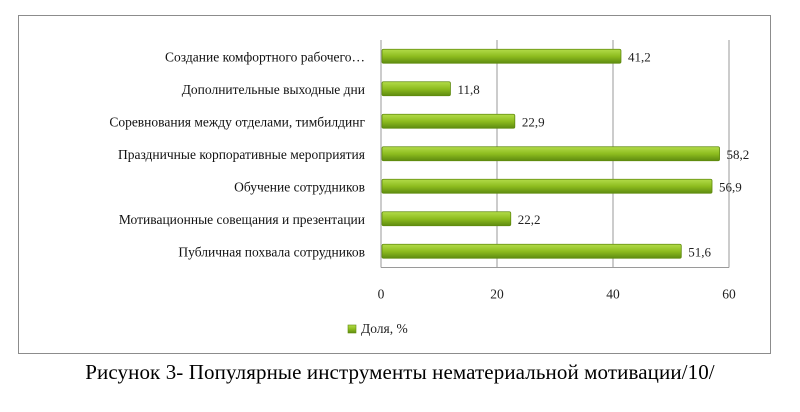 The width and height of the screenshot is (800, 412). I want to click on data-label: 41,2, so click(639, 56).